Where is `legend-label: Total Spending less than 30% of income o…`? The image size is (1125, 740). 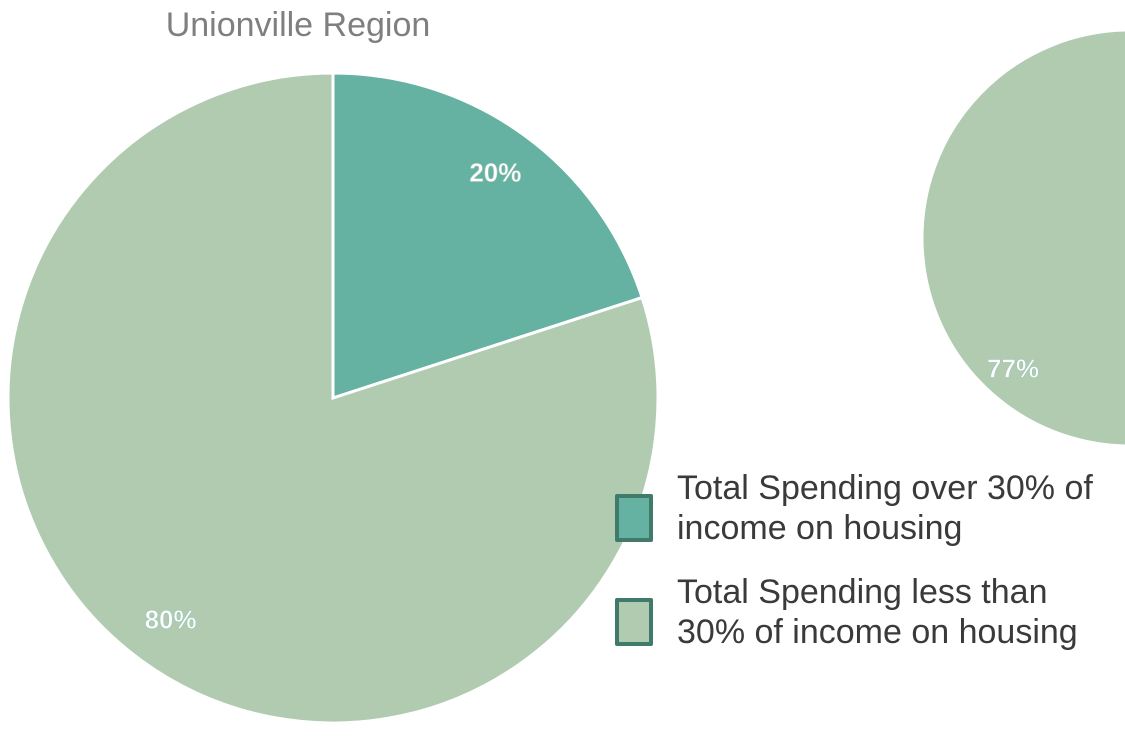
legend-label: Total Spending less than 30% of income o… is located at coordinates (877, 612).